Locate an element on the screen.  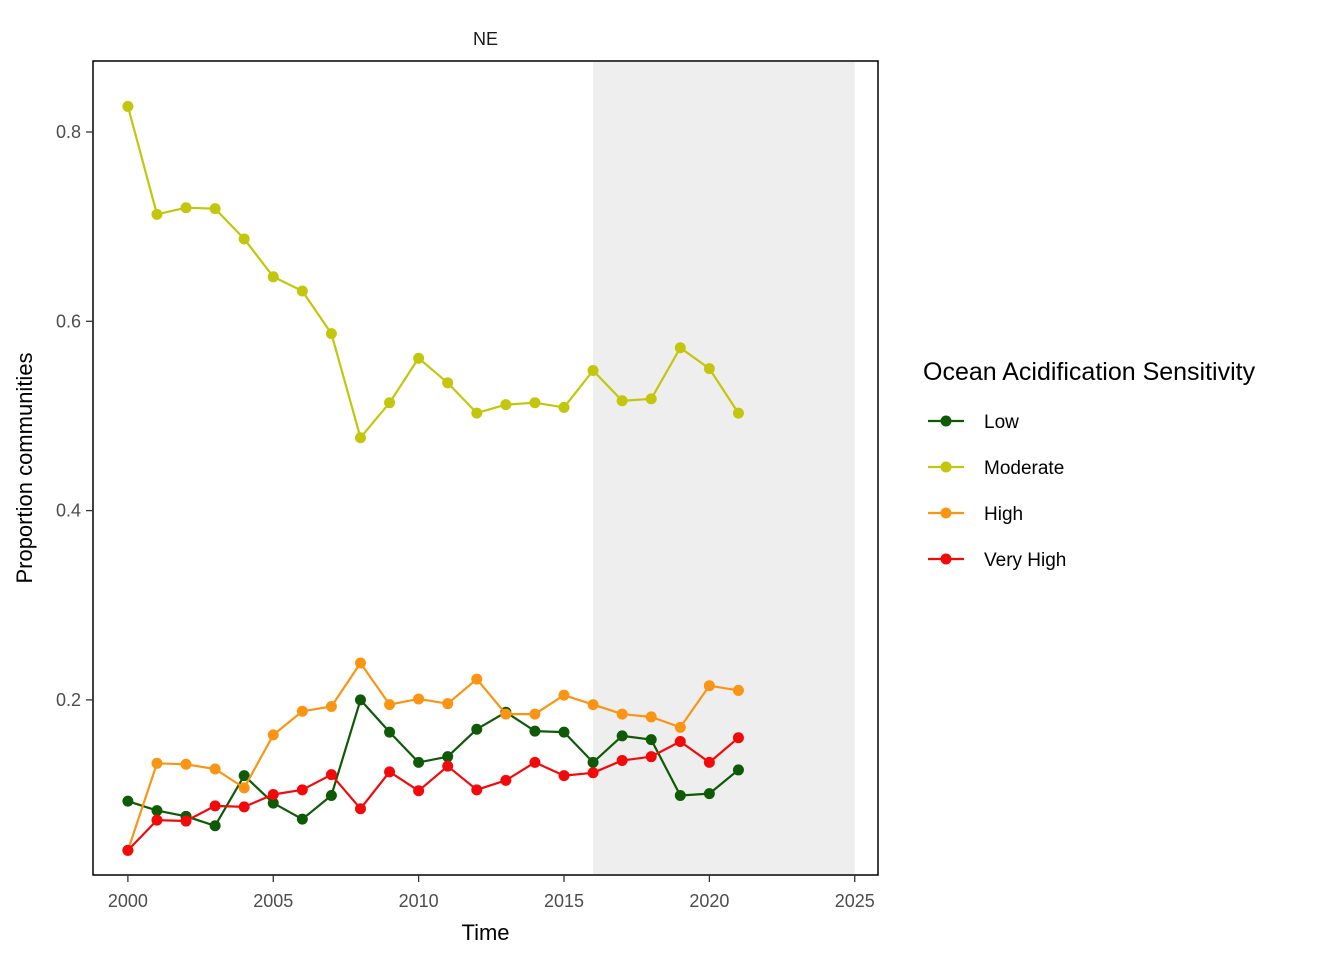
x-tick-label: 2005 is located at coordinates (273, 901).